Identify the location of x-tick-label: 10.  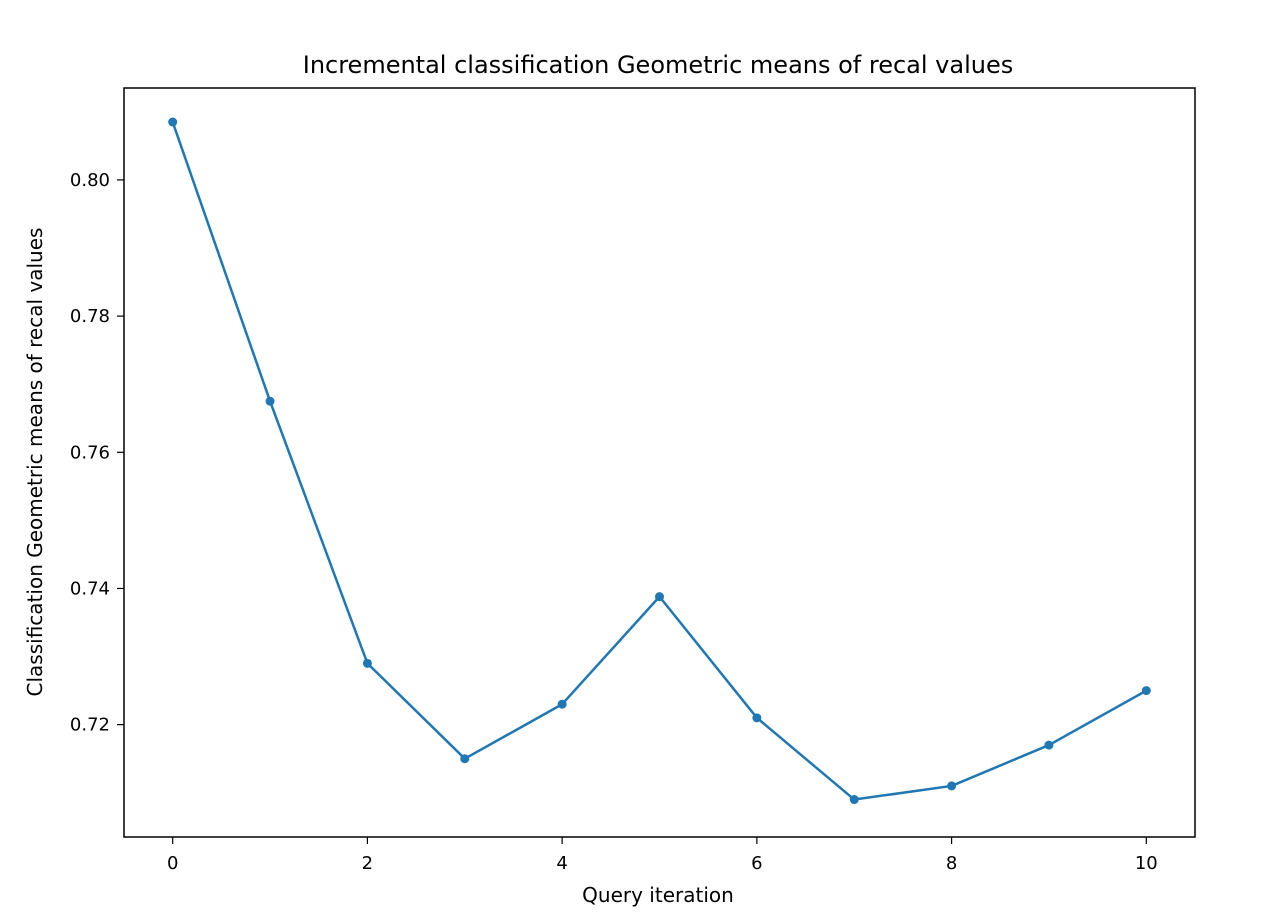
(1146, 863).